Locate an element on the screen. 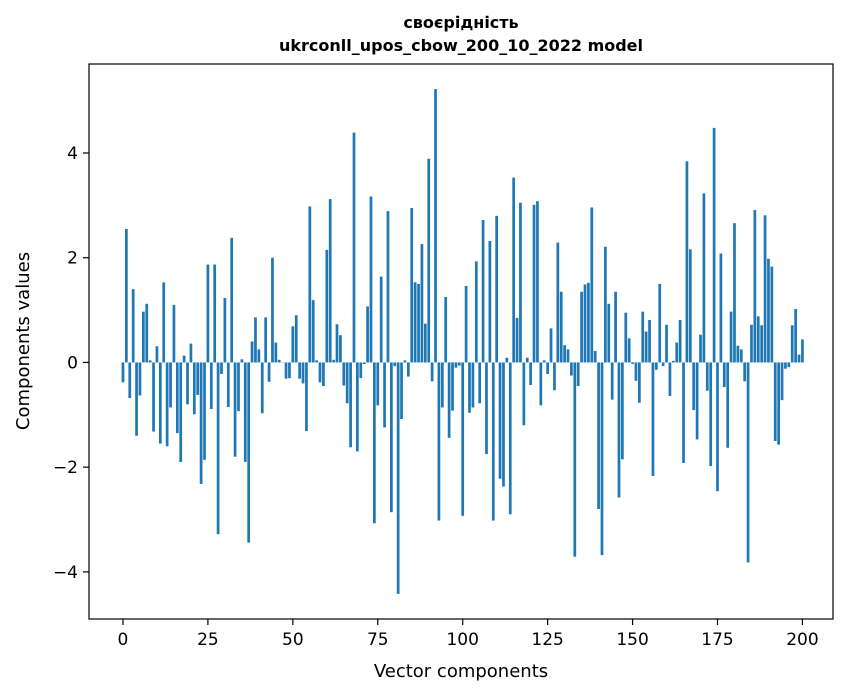 The width and height of the screenshot is (847, 696). y-axis-label: Components values is located at coordinates (23, 341).